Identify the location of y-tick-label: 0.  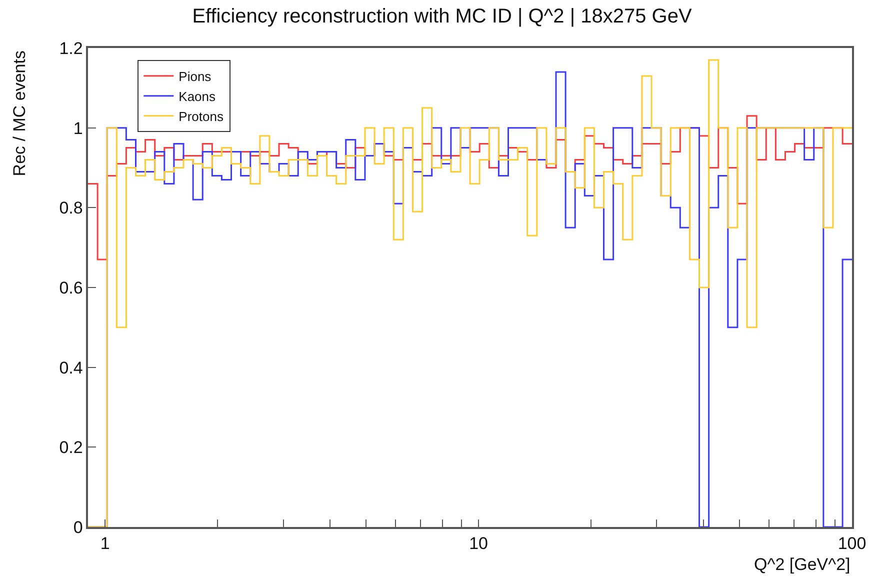
(78, 527).